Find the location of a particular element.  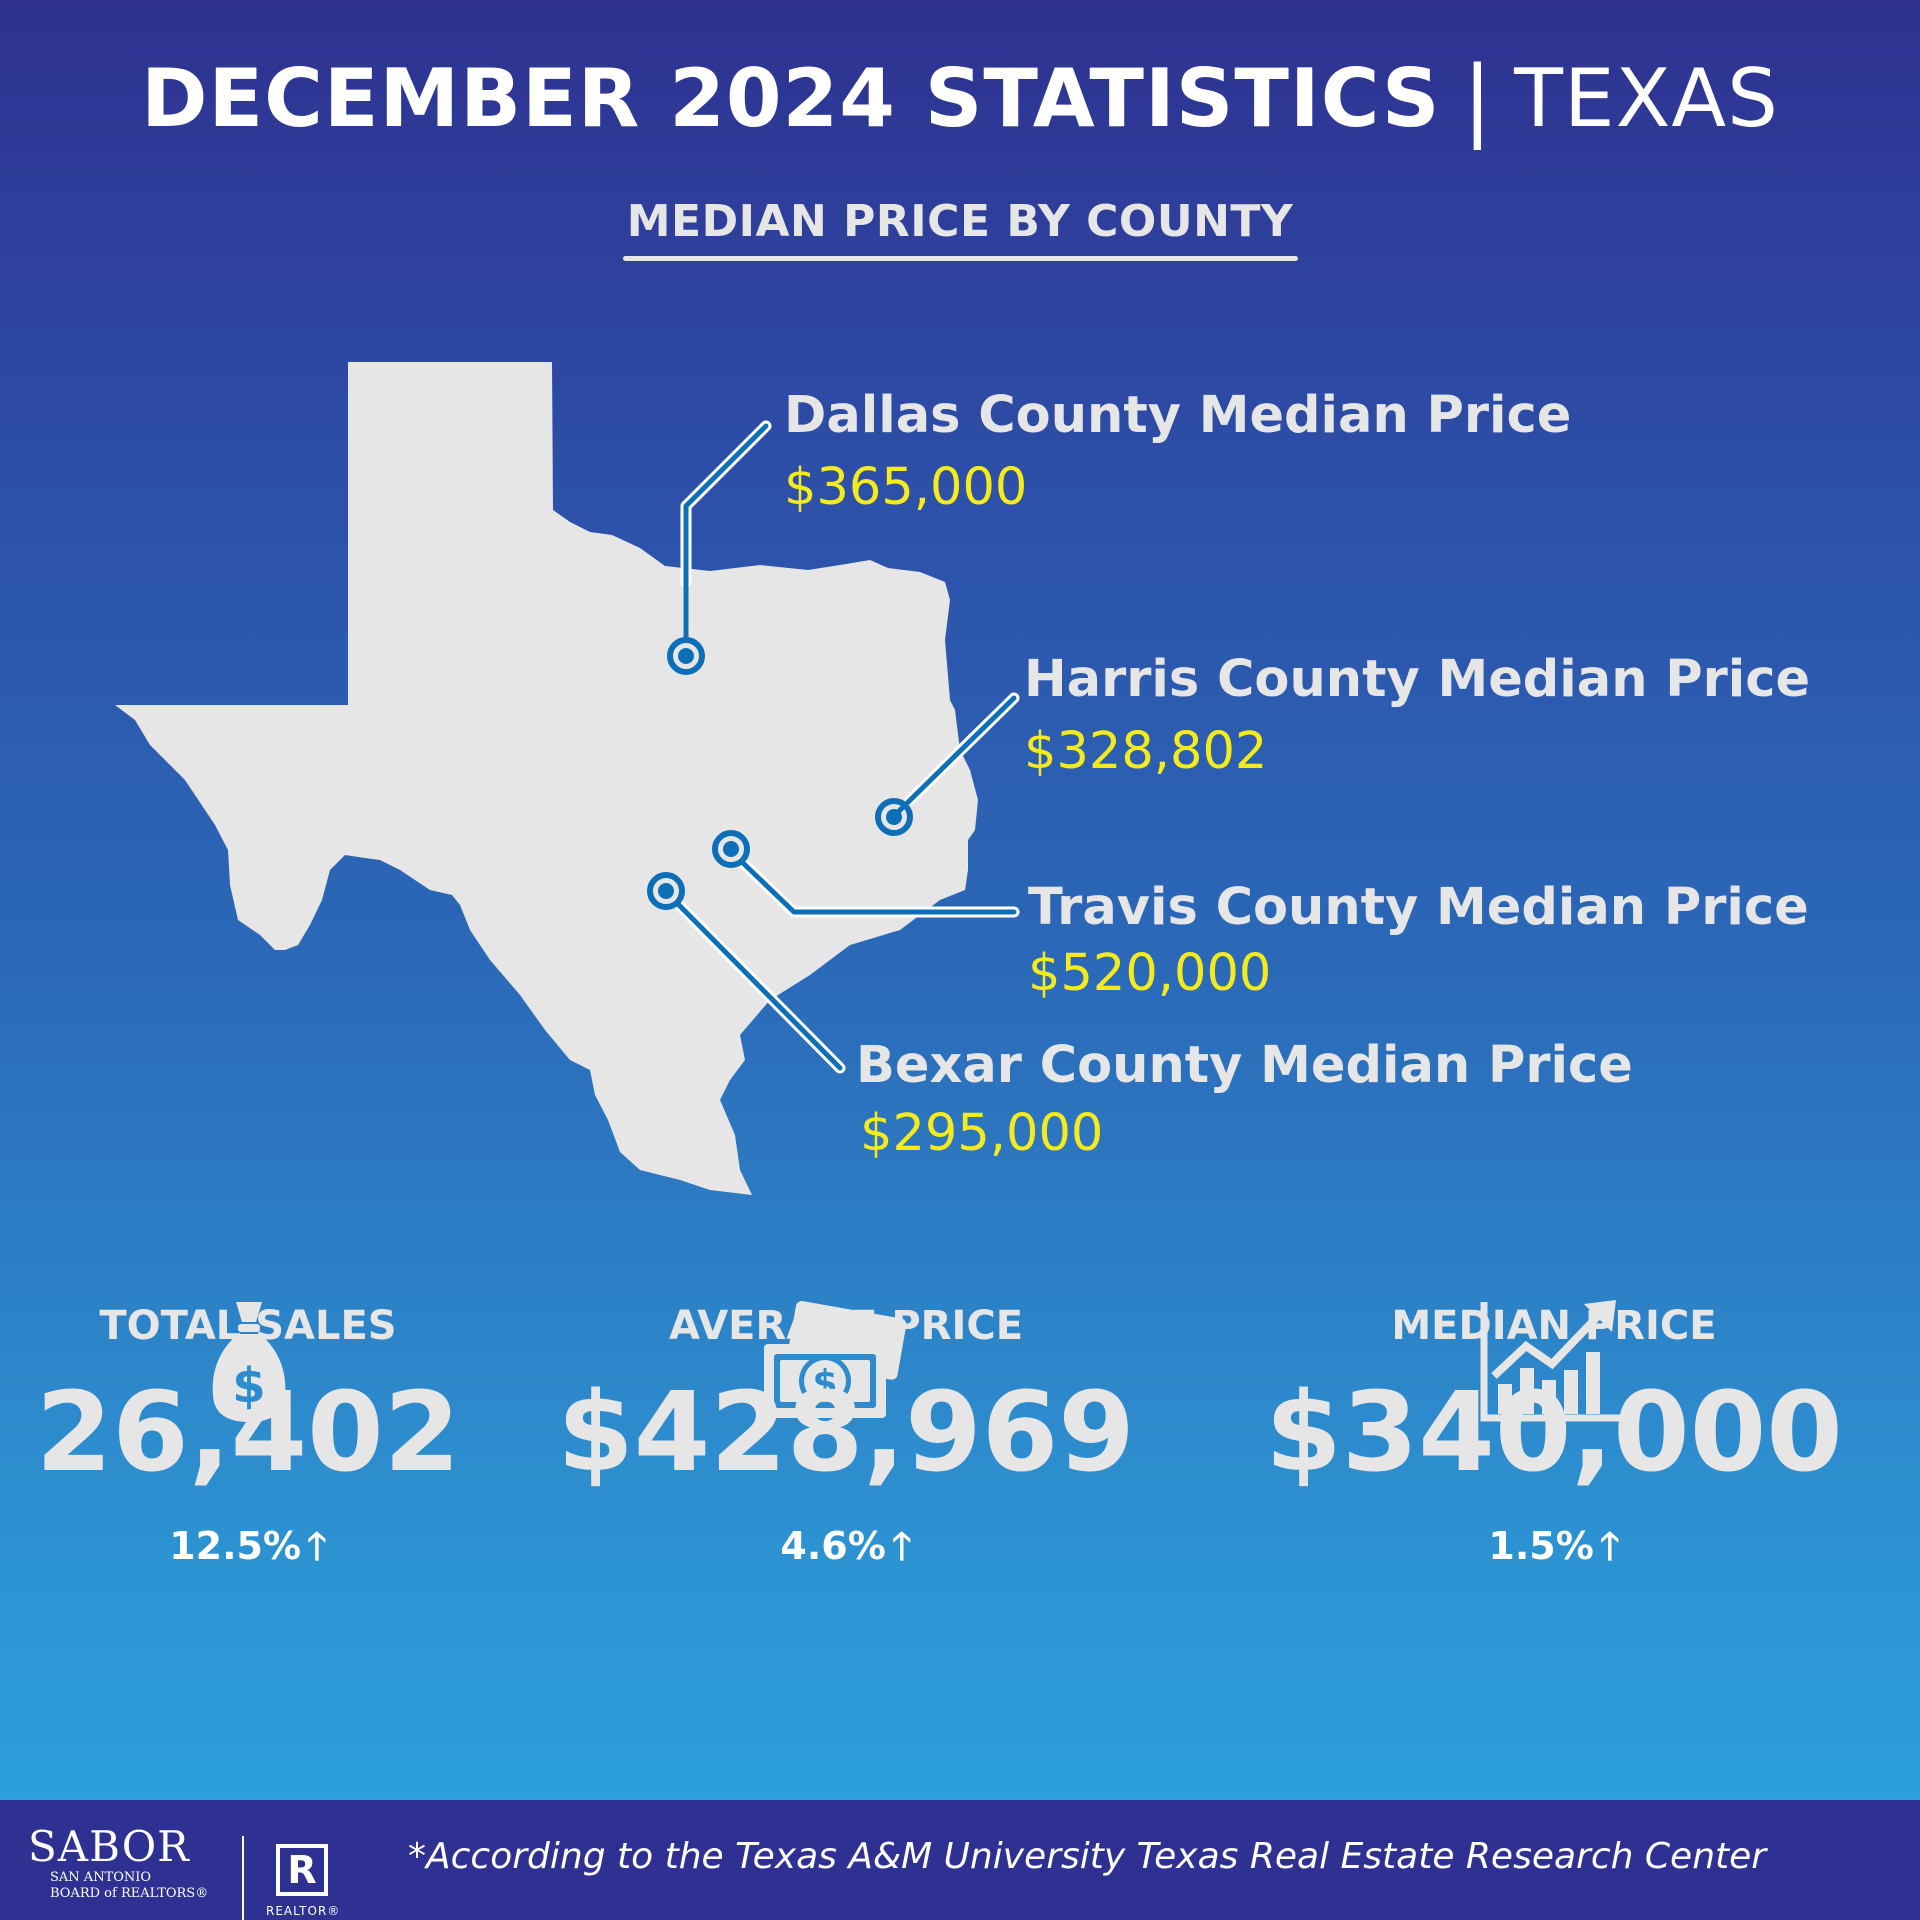

logo-divider is located at coordinates (243, 1878).